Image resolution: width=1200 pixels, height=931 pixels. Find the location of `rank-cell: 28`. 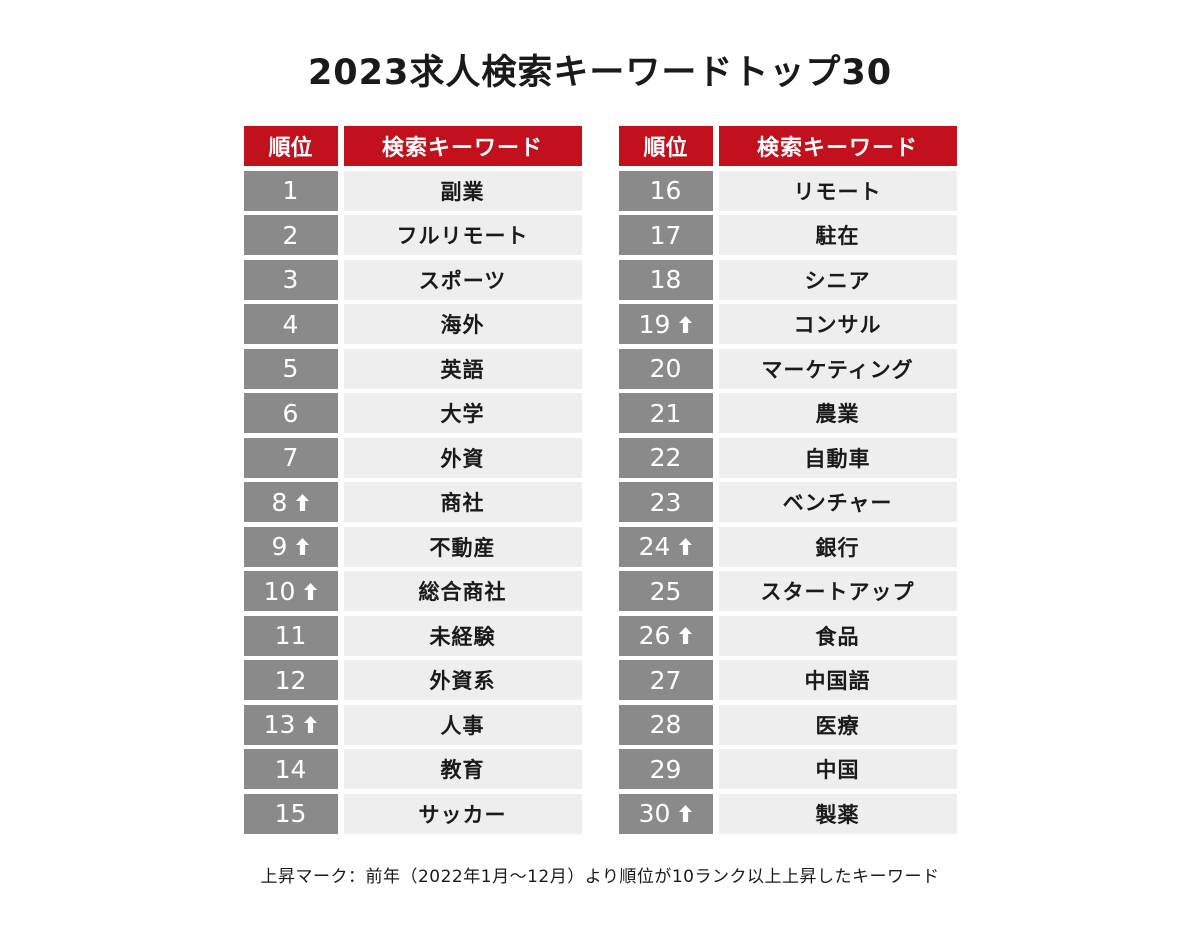

rank-cell: 28 is located at coordinates (665, 724).